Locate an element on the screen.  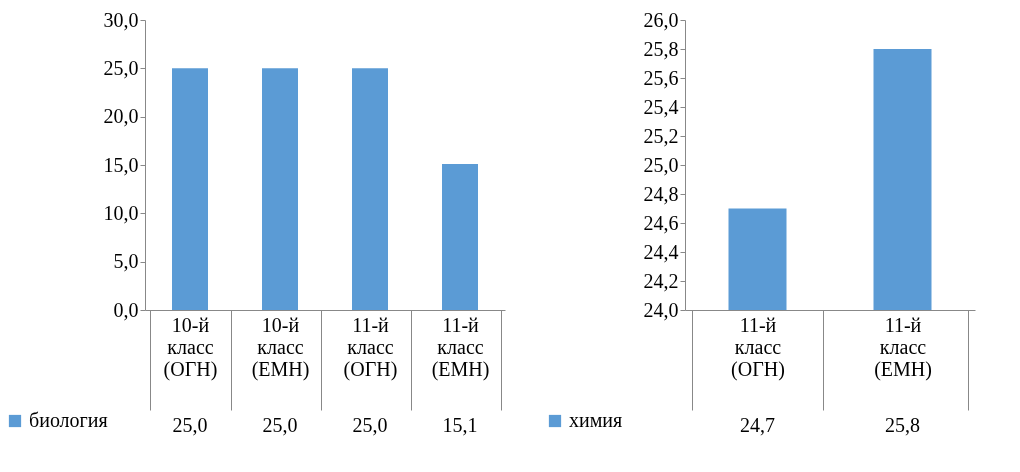
y-tick-label: 24,4 is located at coordinates (661, 251).